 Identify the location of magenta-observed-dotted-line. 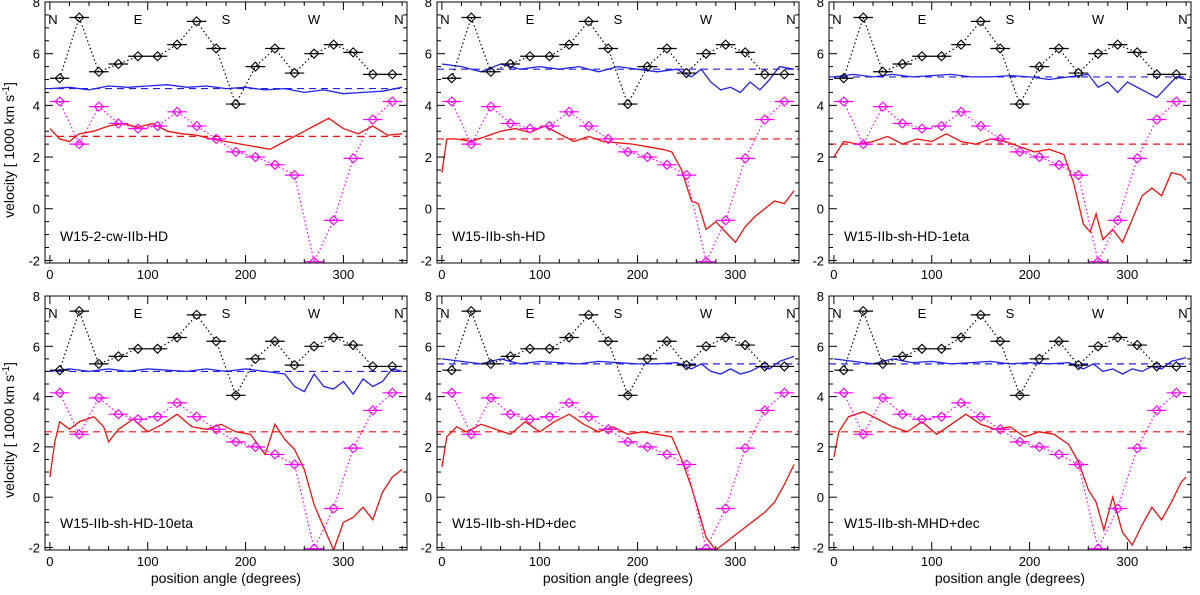
(226, 471).